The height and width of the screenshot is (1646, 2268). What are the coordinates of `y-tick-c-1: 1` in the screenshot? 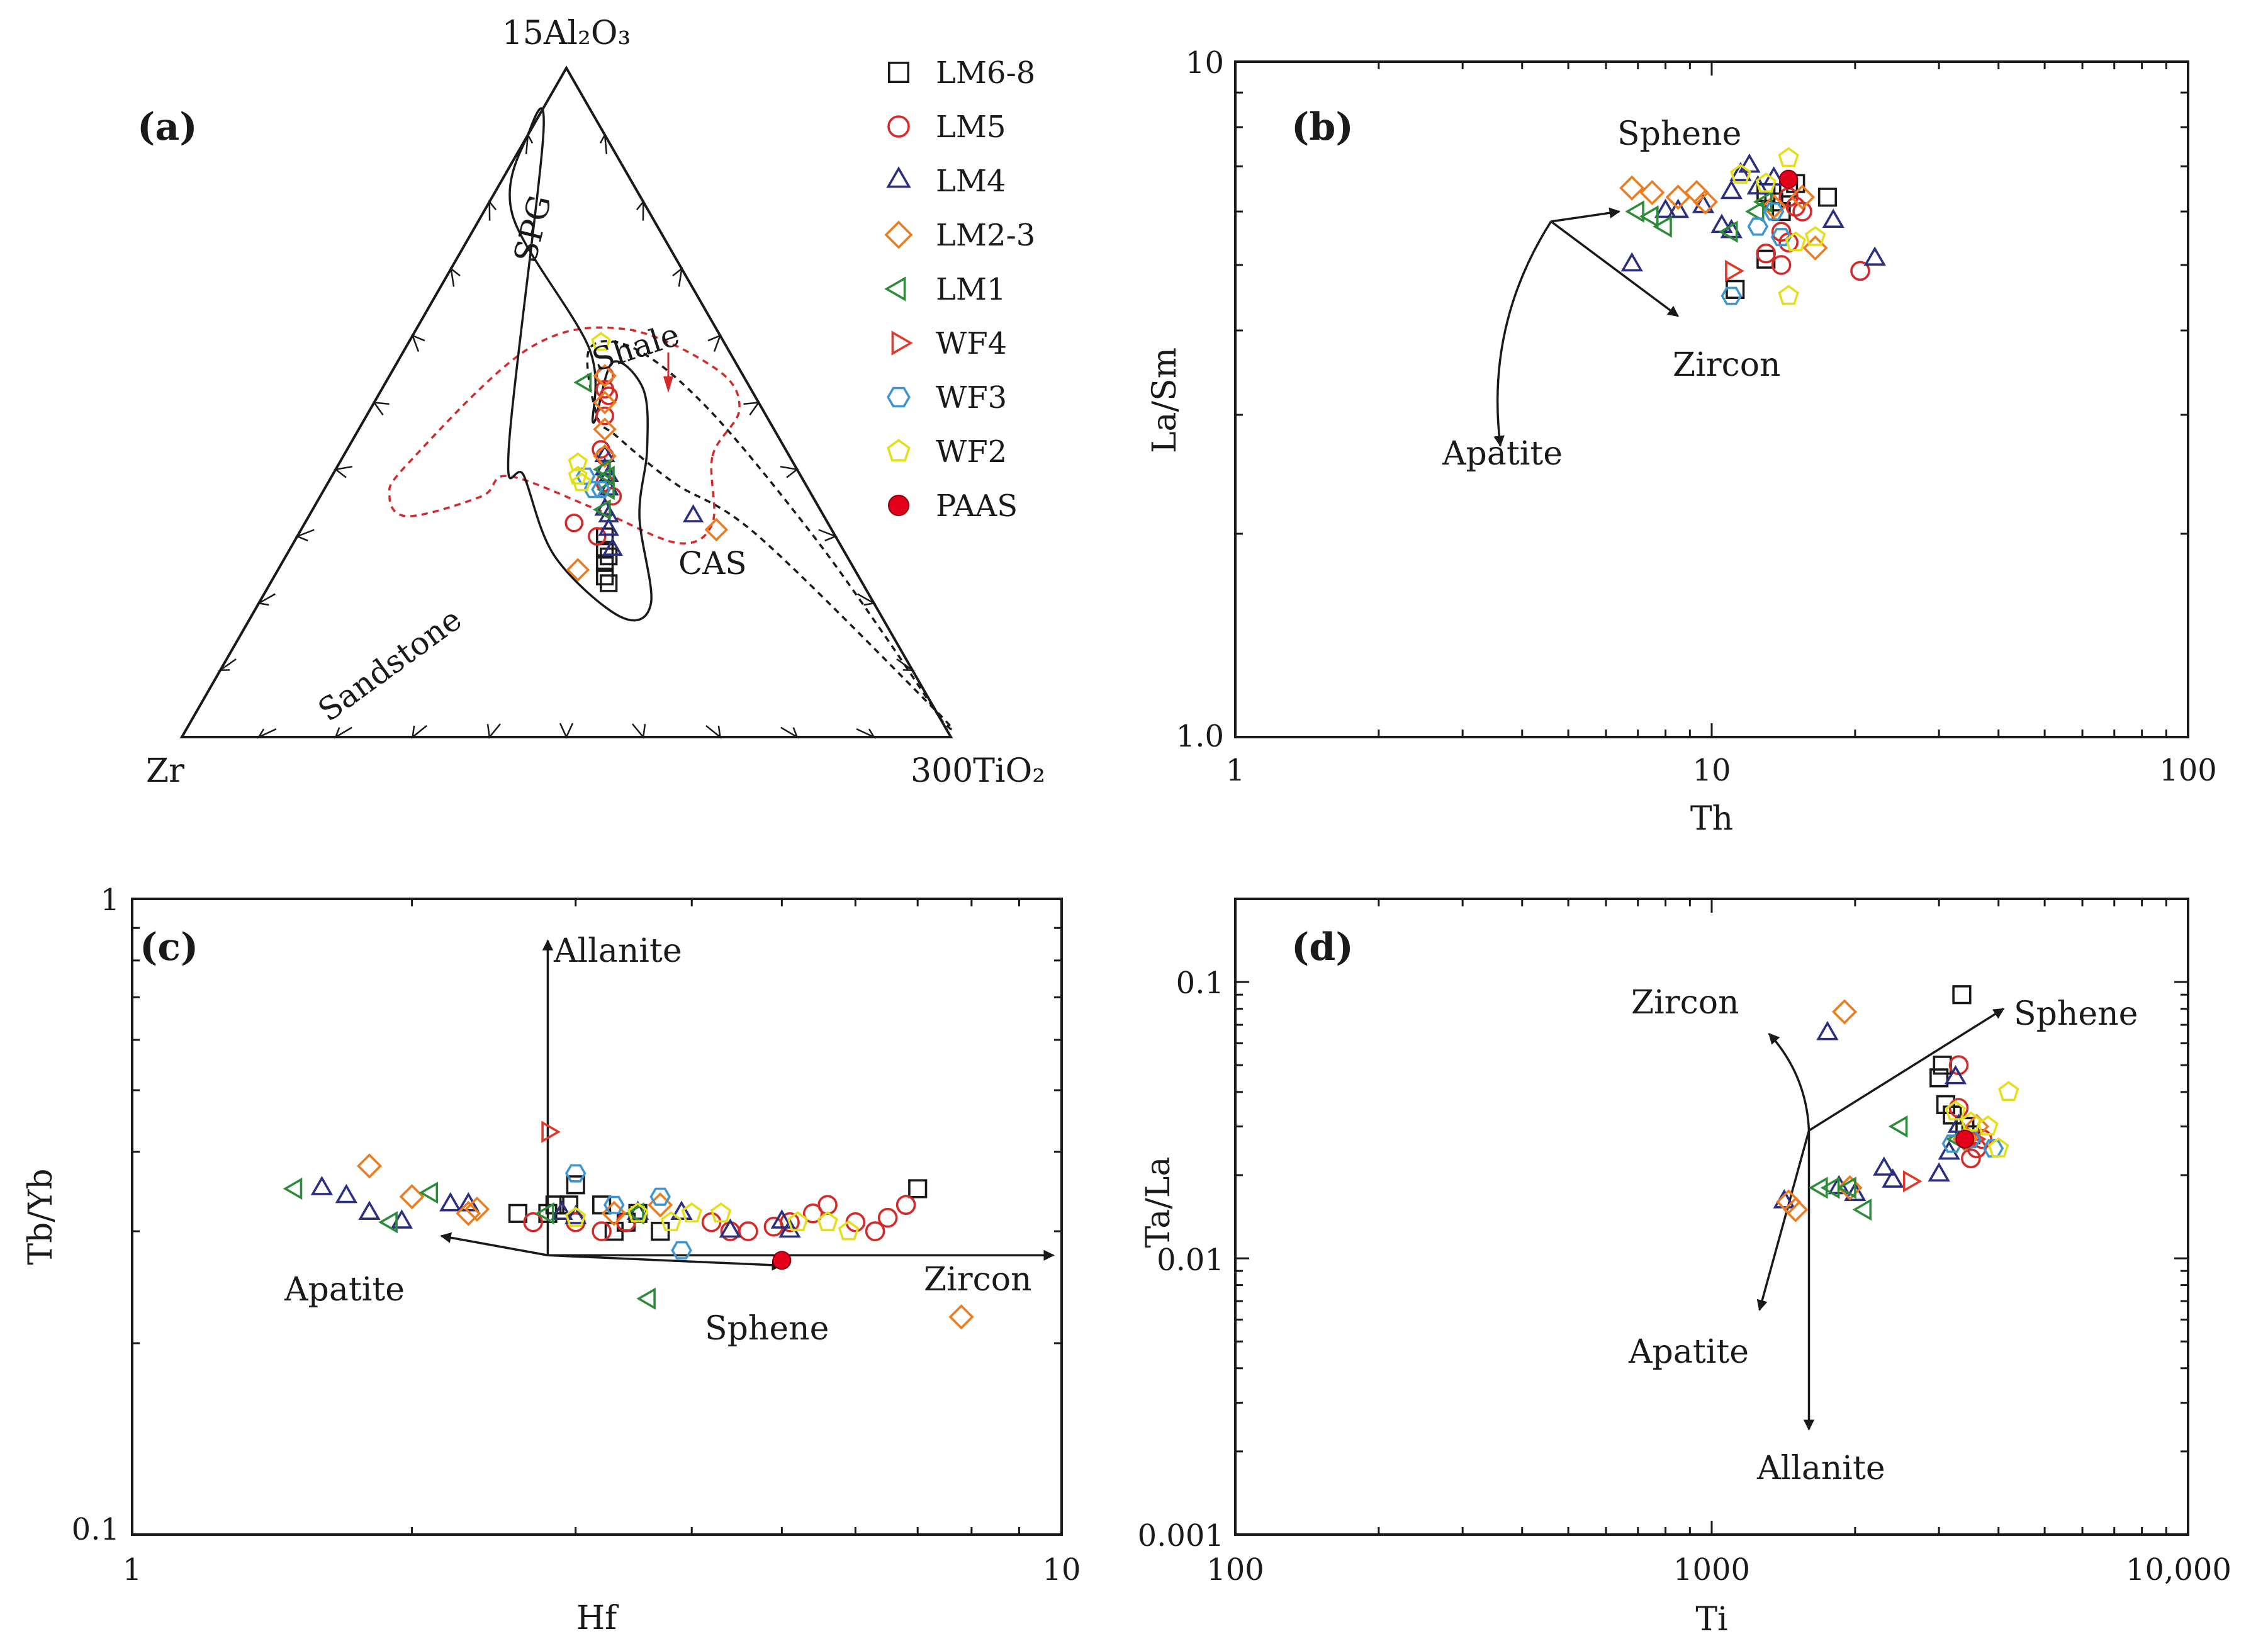 It's located at (110, 900).